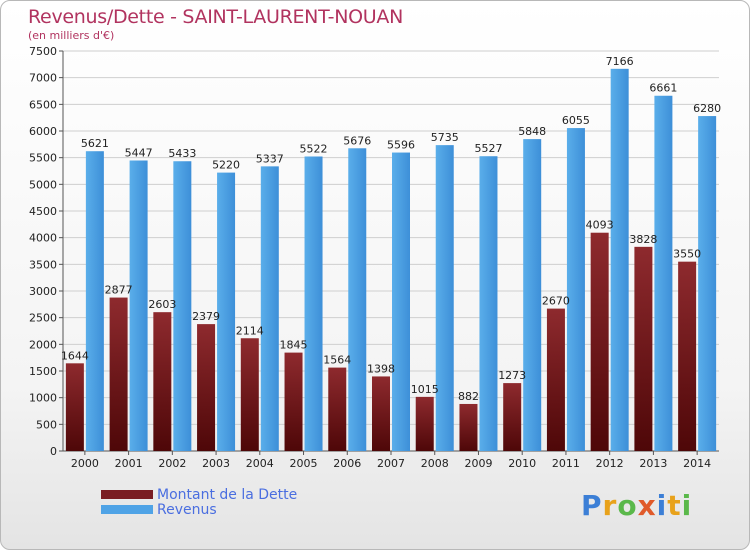 The width and height of the screenshot is (750, 550). What do you see at coordinates (129, 463) in the screenshot?
I see `x-tick-label: 2001` at bounding box center [129, 463].